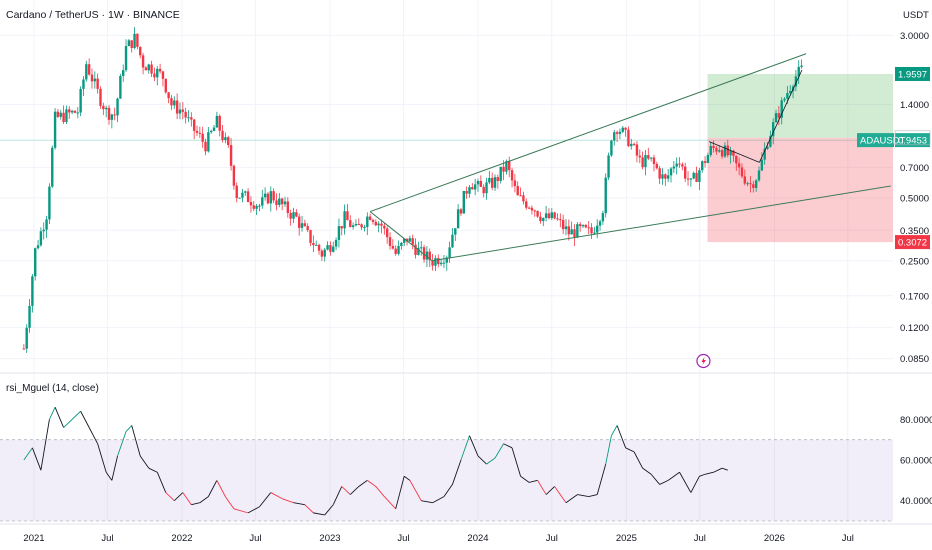 This screenshot has height=550, width=932. I want to click on channel-lower-line, so click(661, 223).